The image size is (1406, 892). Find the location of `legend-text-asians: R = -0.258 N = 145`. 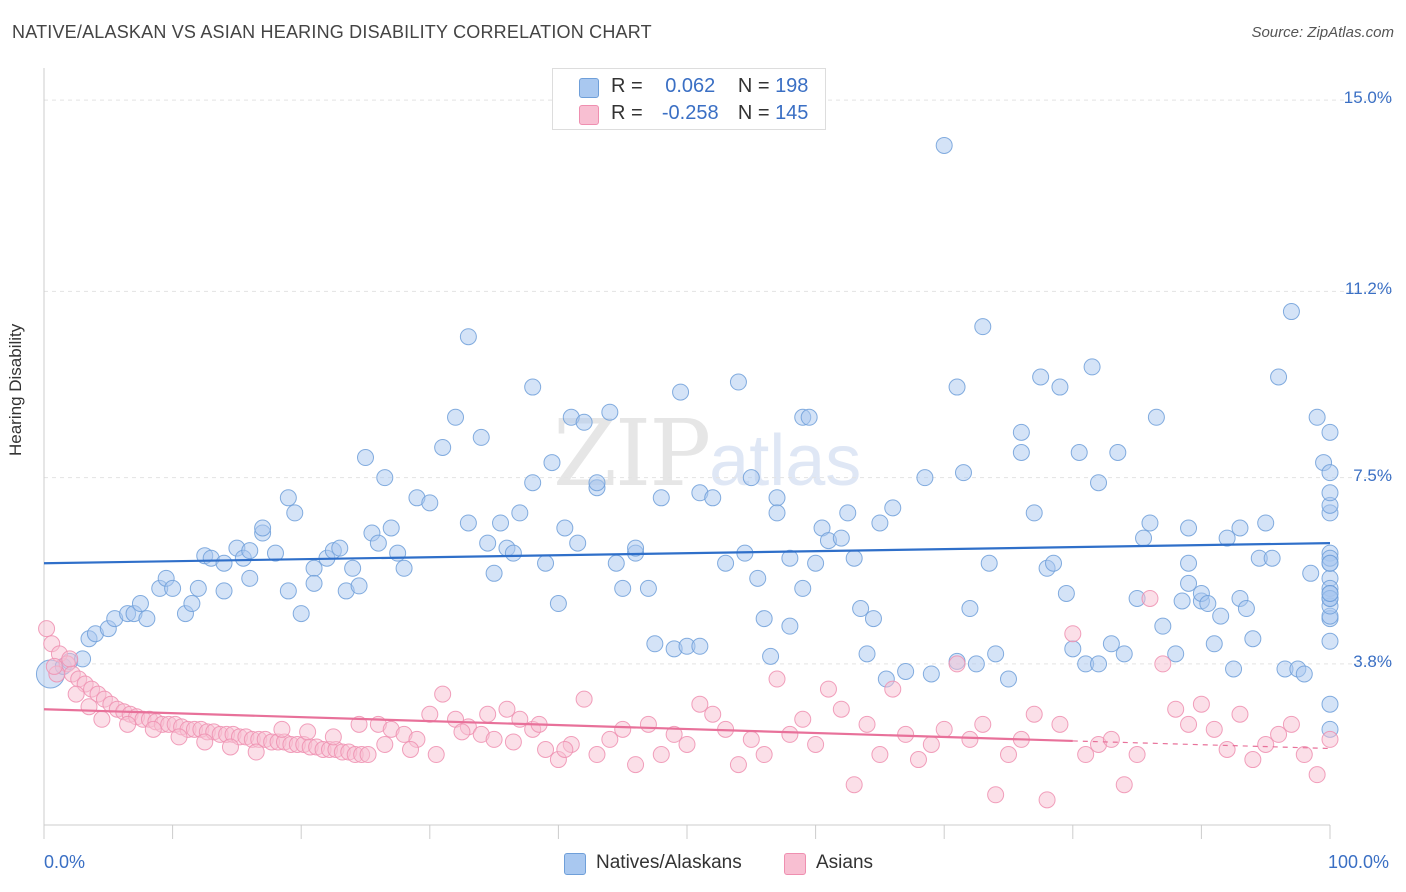

legend-text-asians: R = -0.258 N = 145 is located at coordinates (709, 113).